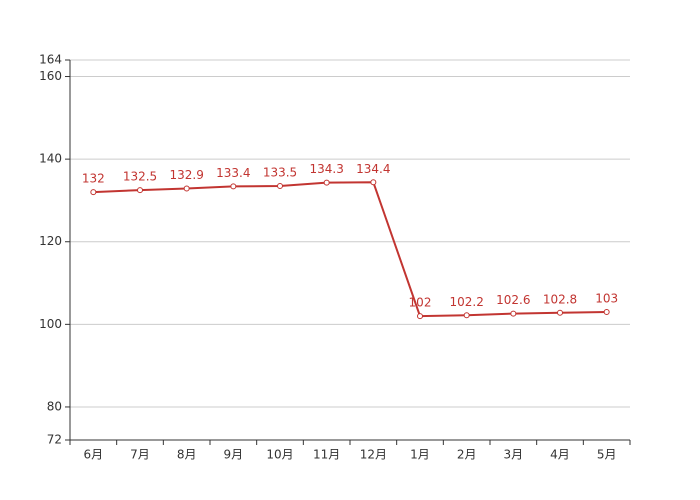  Describe the element at coordinates (467, 455) in the screenshot. I see `x-tick-label: 2月` at that location.